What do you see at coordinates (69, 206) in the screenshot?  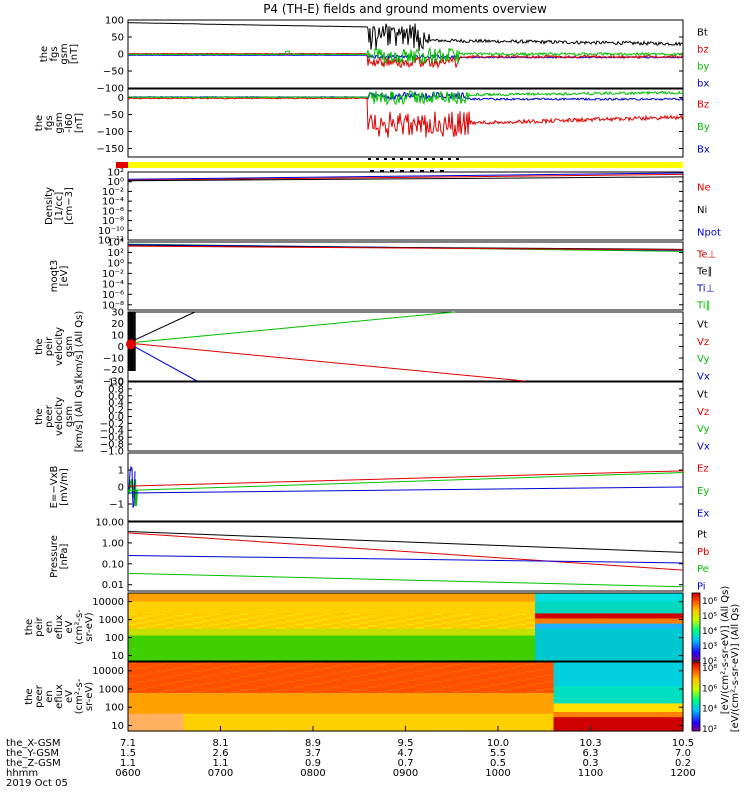 I see `y-label-line: [cm−3]` at bounding box center [69, 206].